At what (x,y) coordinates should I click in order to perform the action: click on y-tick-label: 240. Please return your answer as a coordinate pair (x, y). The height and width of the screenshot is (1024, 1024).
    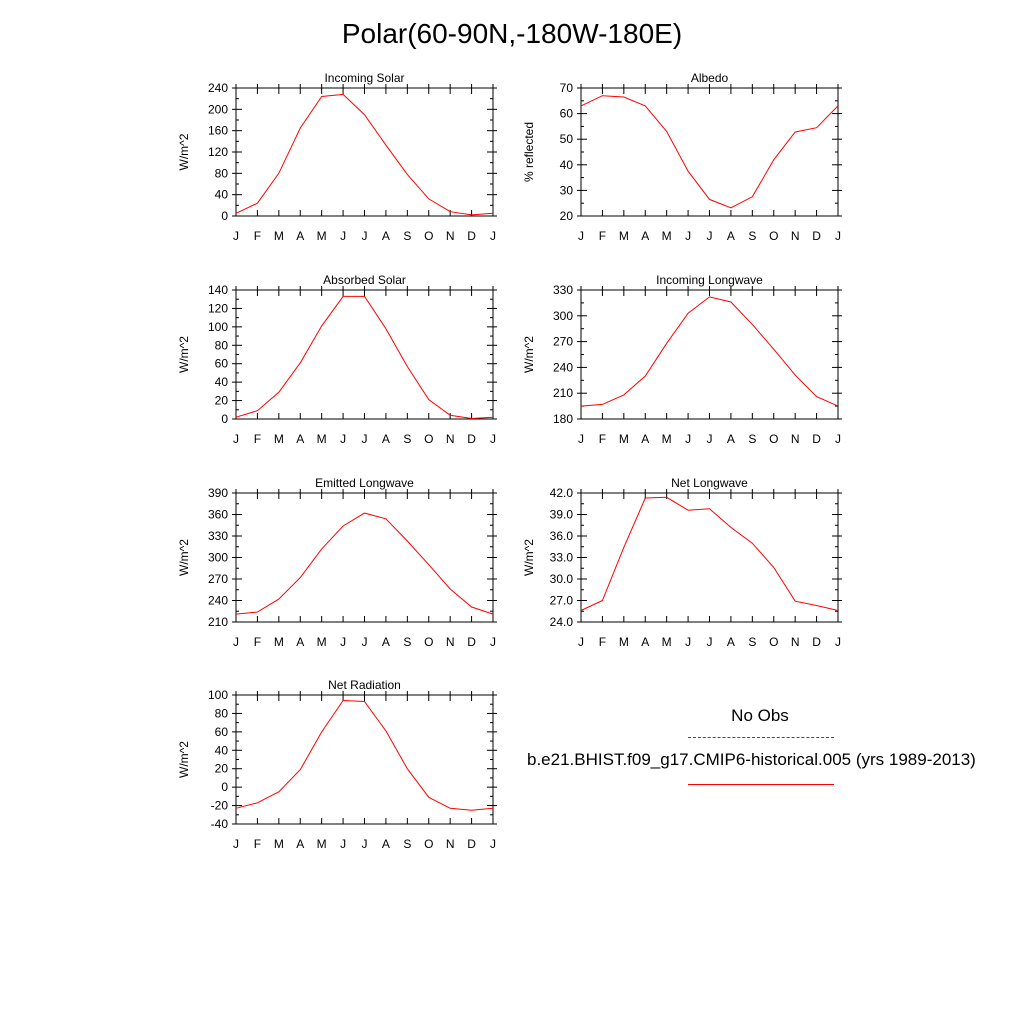
    Looking at the image, I should click on (218, 601).